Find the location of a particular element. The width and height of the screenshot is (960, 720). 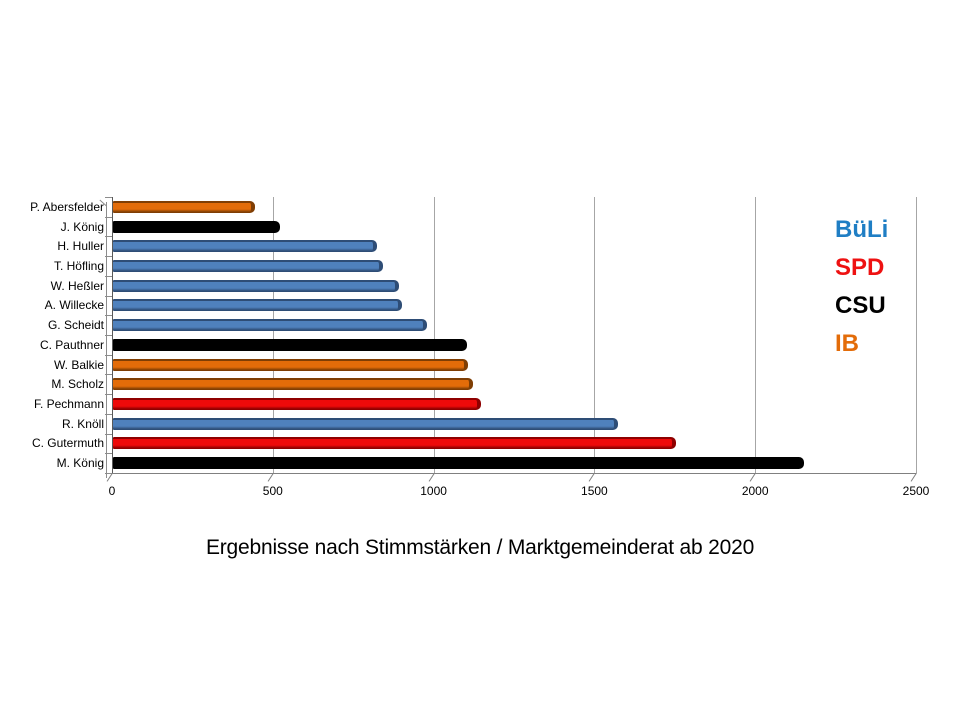

bar-row: W. Balkie is located at coordinates (485, 365).